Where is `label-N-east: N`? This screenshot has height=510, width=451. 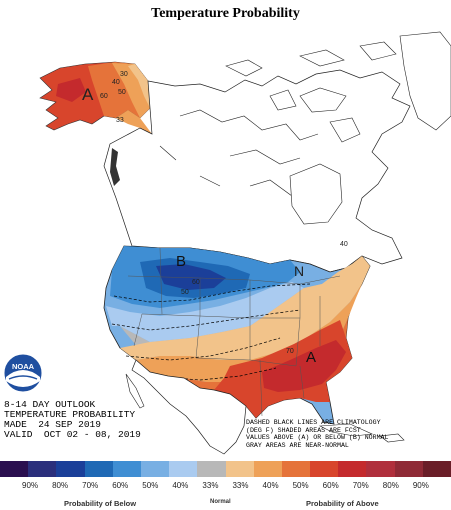
label-N-east: N is located at coordinates (299, 271).